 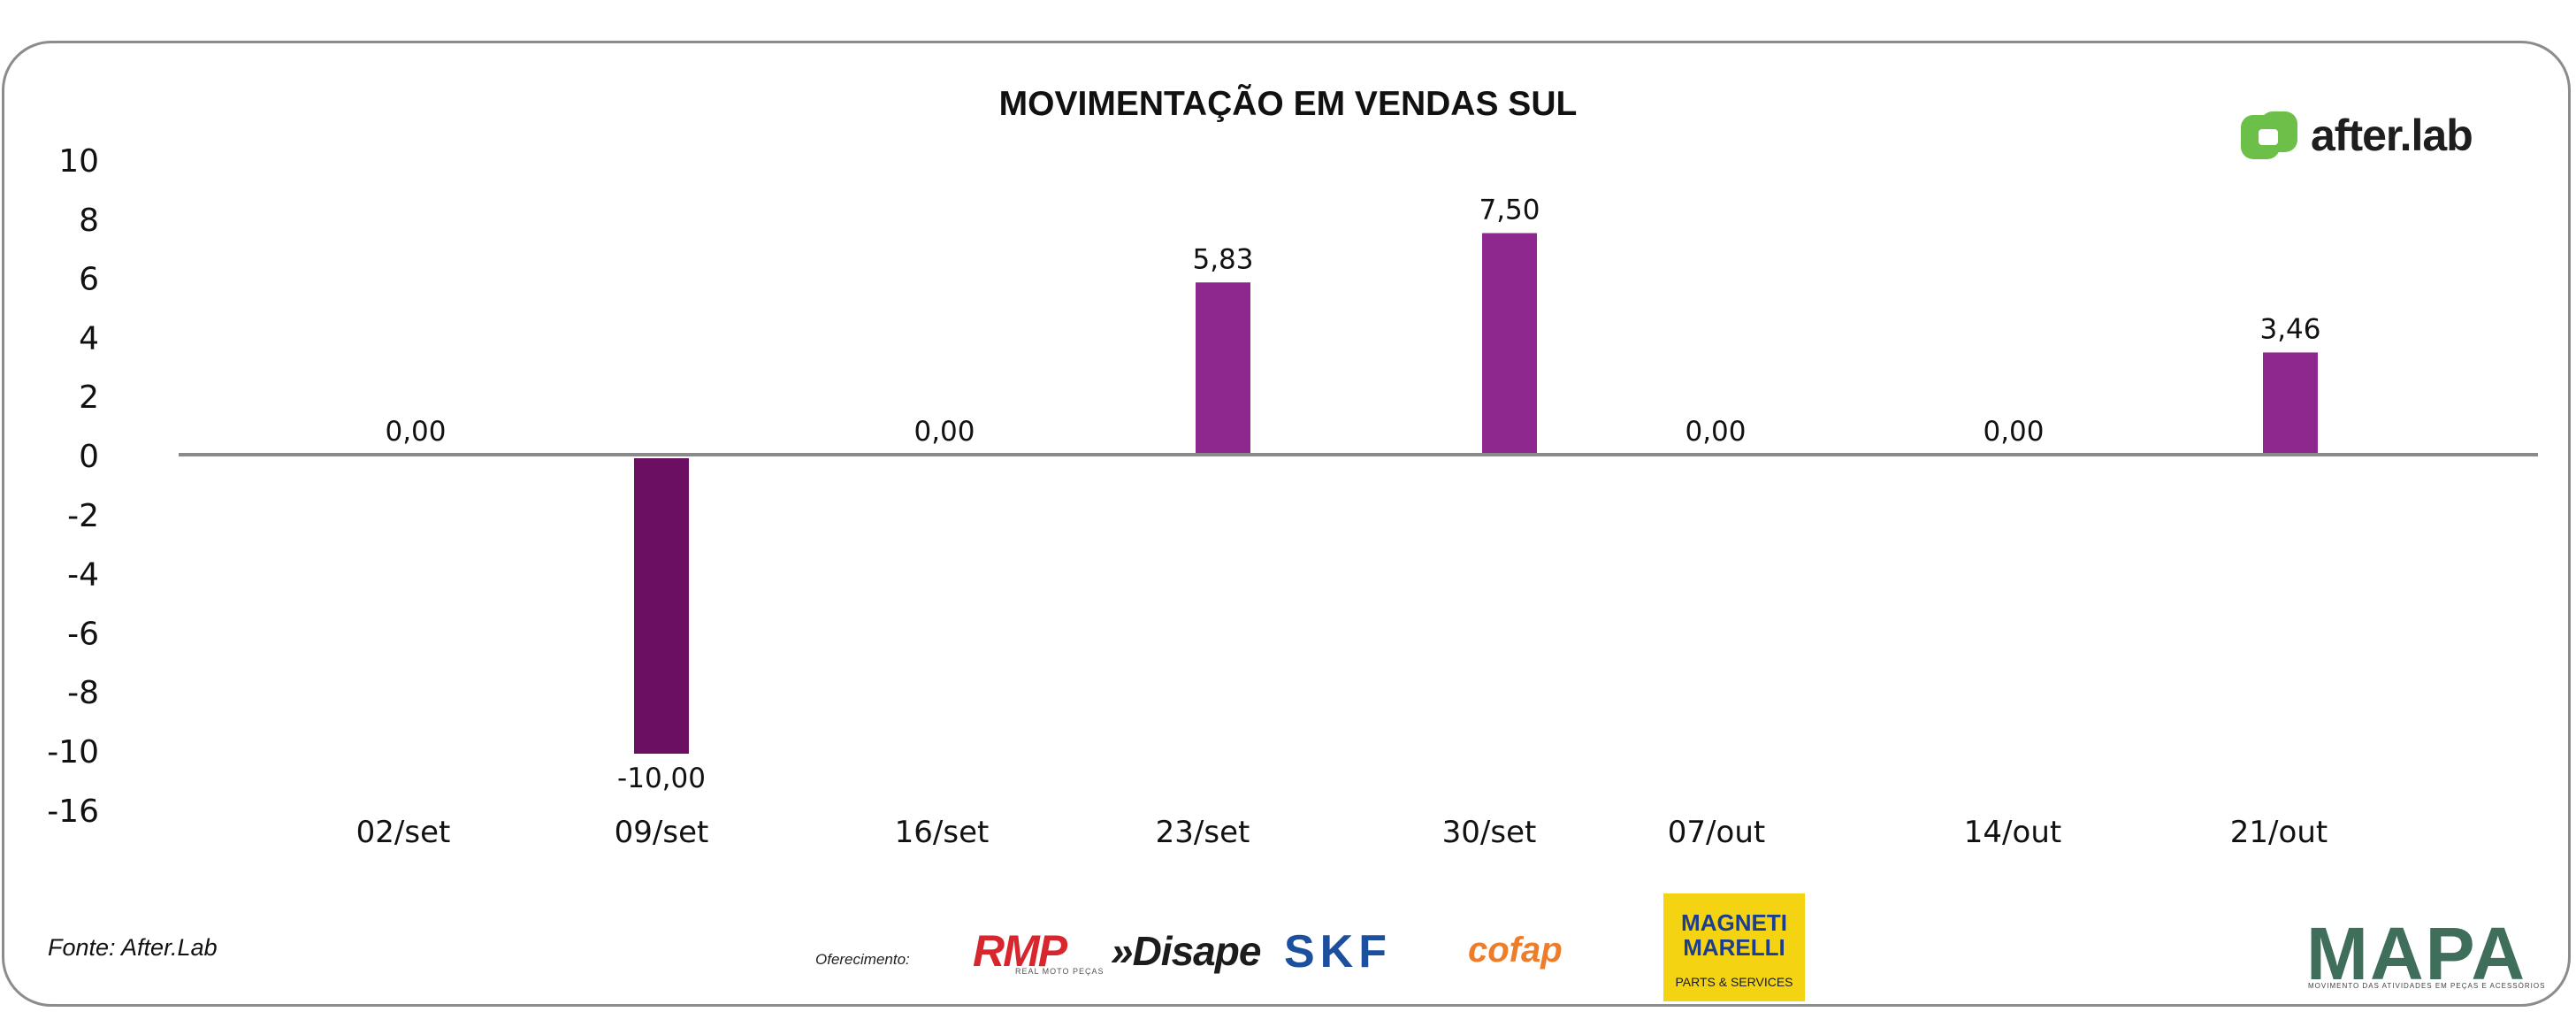 I want to click on y-tick-label: -2, so click(x=83, y=516).